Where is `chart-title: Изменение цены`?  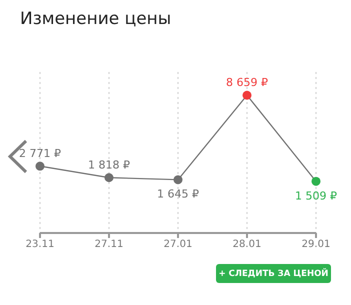
chart-title: Изменение цены is located at coordinates (96, 19).